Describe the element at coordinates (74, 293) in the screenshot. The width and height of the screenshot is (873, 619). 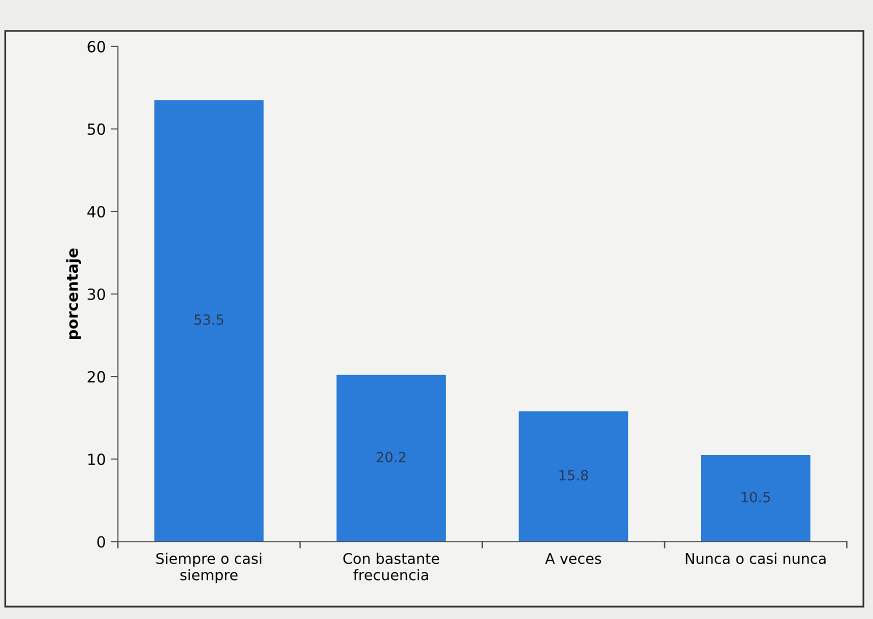
I see `y-axis-title: porcentaje` at that location.